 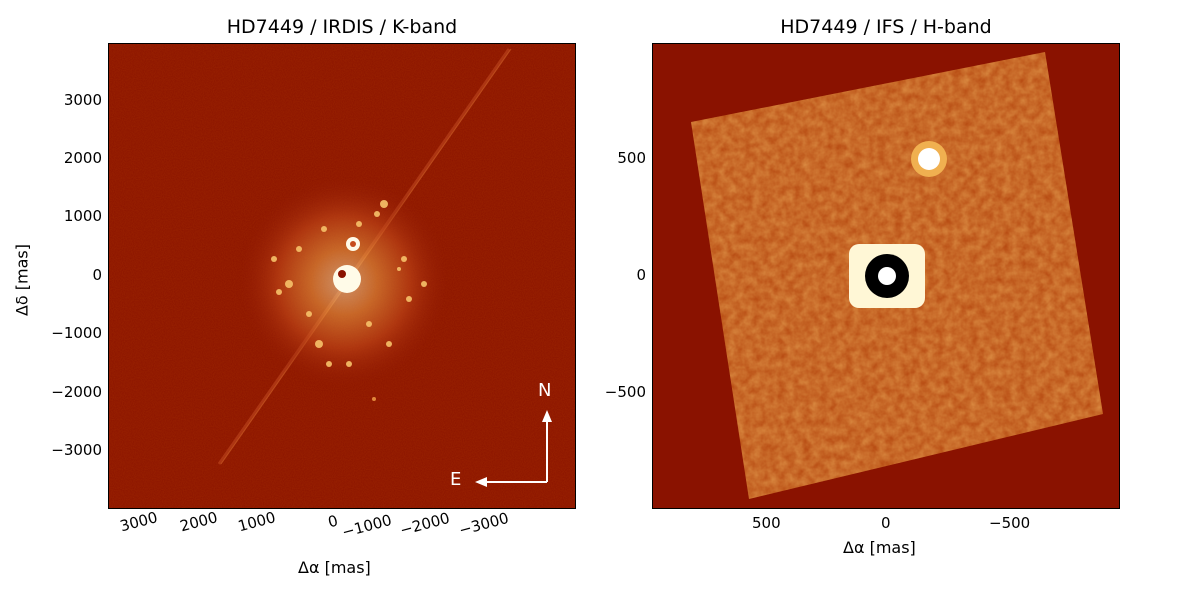 What do you see at coordinates (82, 158) in the screenshot?
I see `left-y-tick-2000: 2000` at bounding box center [82, 158].